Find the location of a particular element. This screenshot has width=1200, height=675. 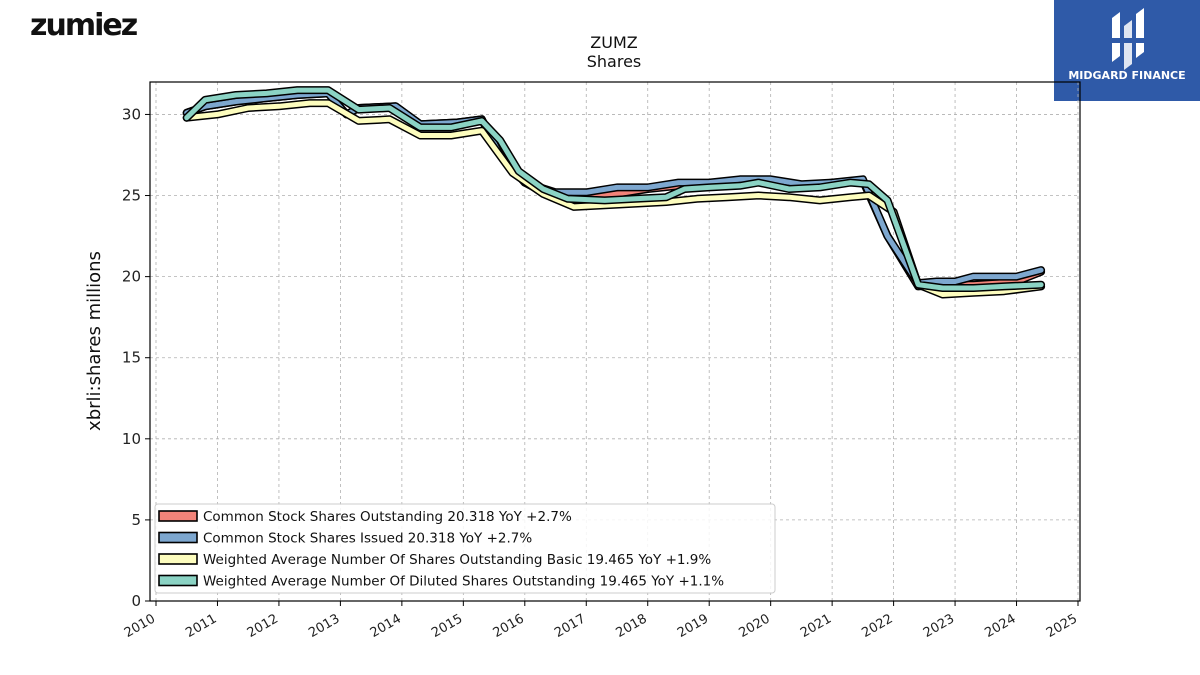

x-tick-label: 2011 is located at coordinates (201, 626).